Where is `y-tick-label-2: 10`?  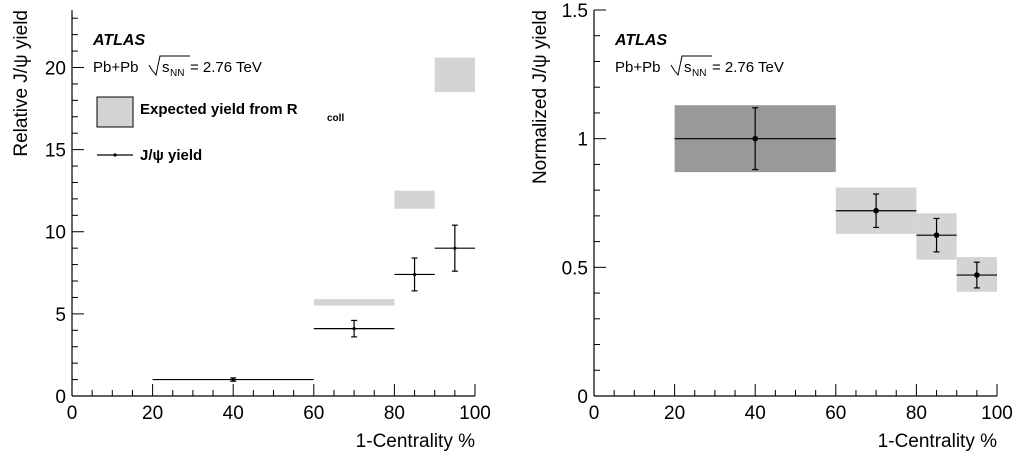
y-tick-label-2: 10 is located at coordinates (55, 233).